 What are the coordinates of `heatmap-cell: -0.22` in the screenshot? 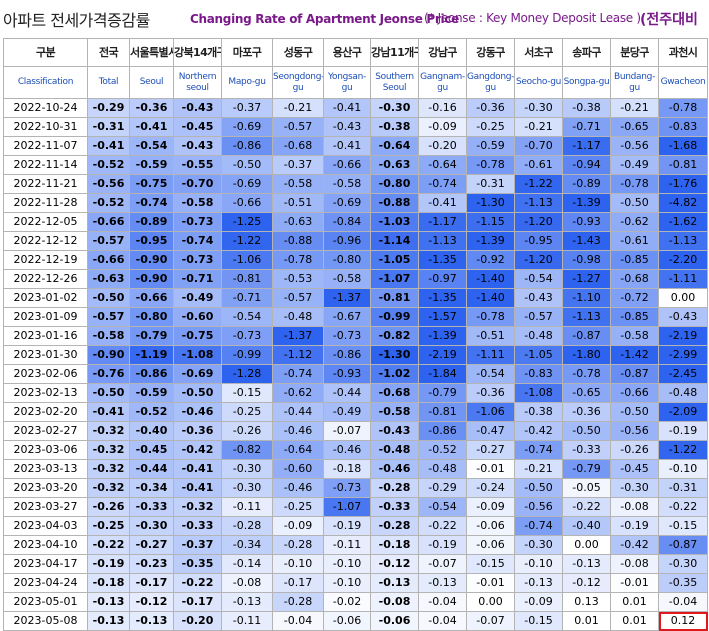 It's located at (586, 507).